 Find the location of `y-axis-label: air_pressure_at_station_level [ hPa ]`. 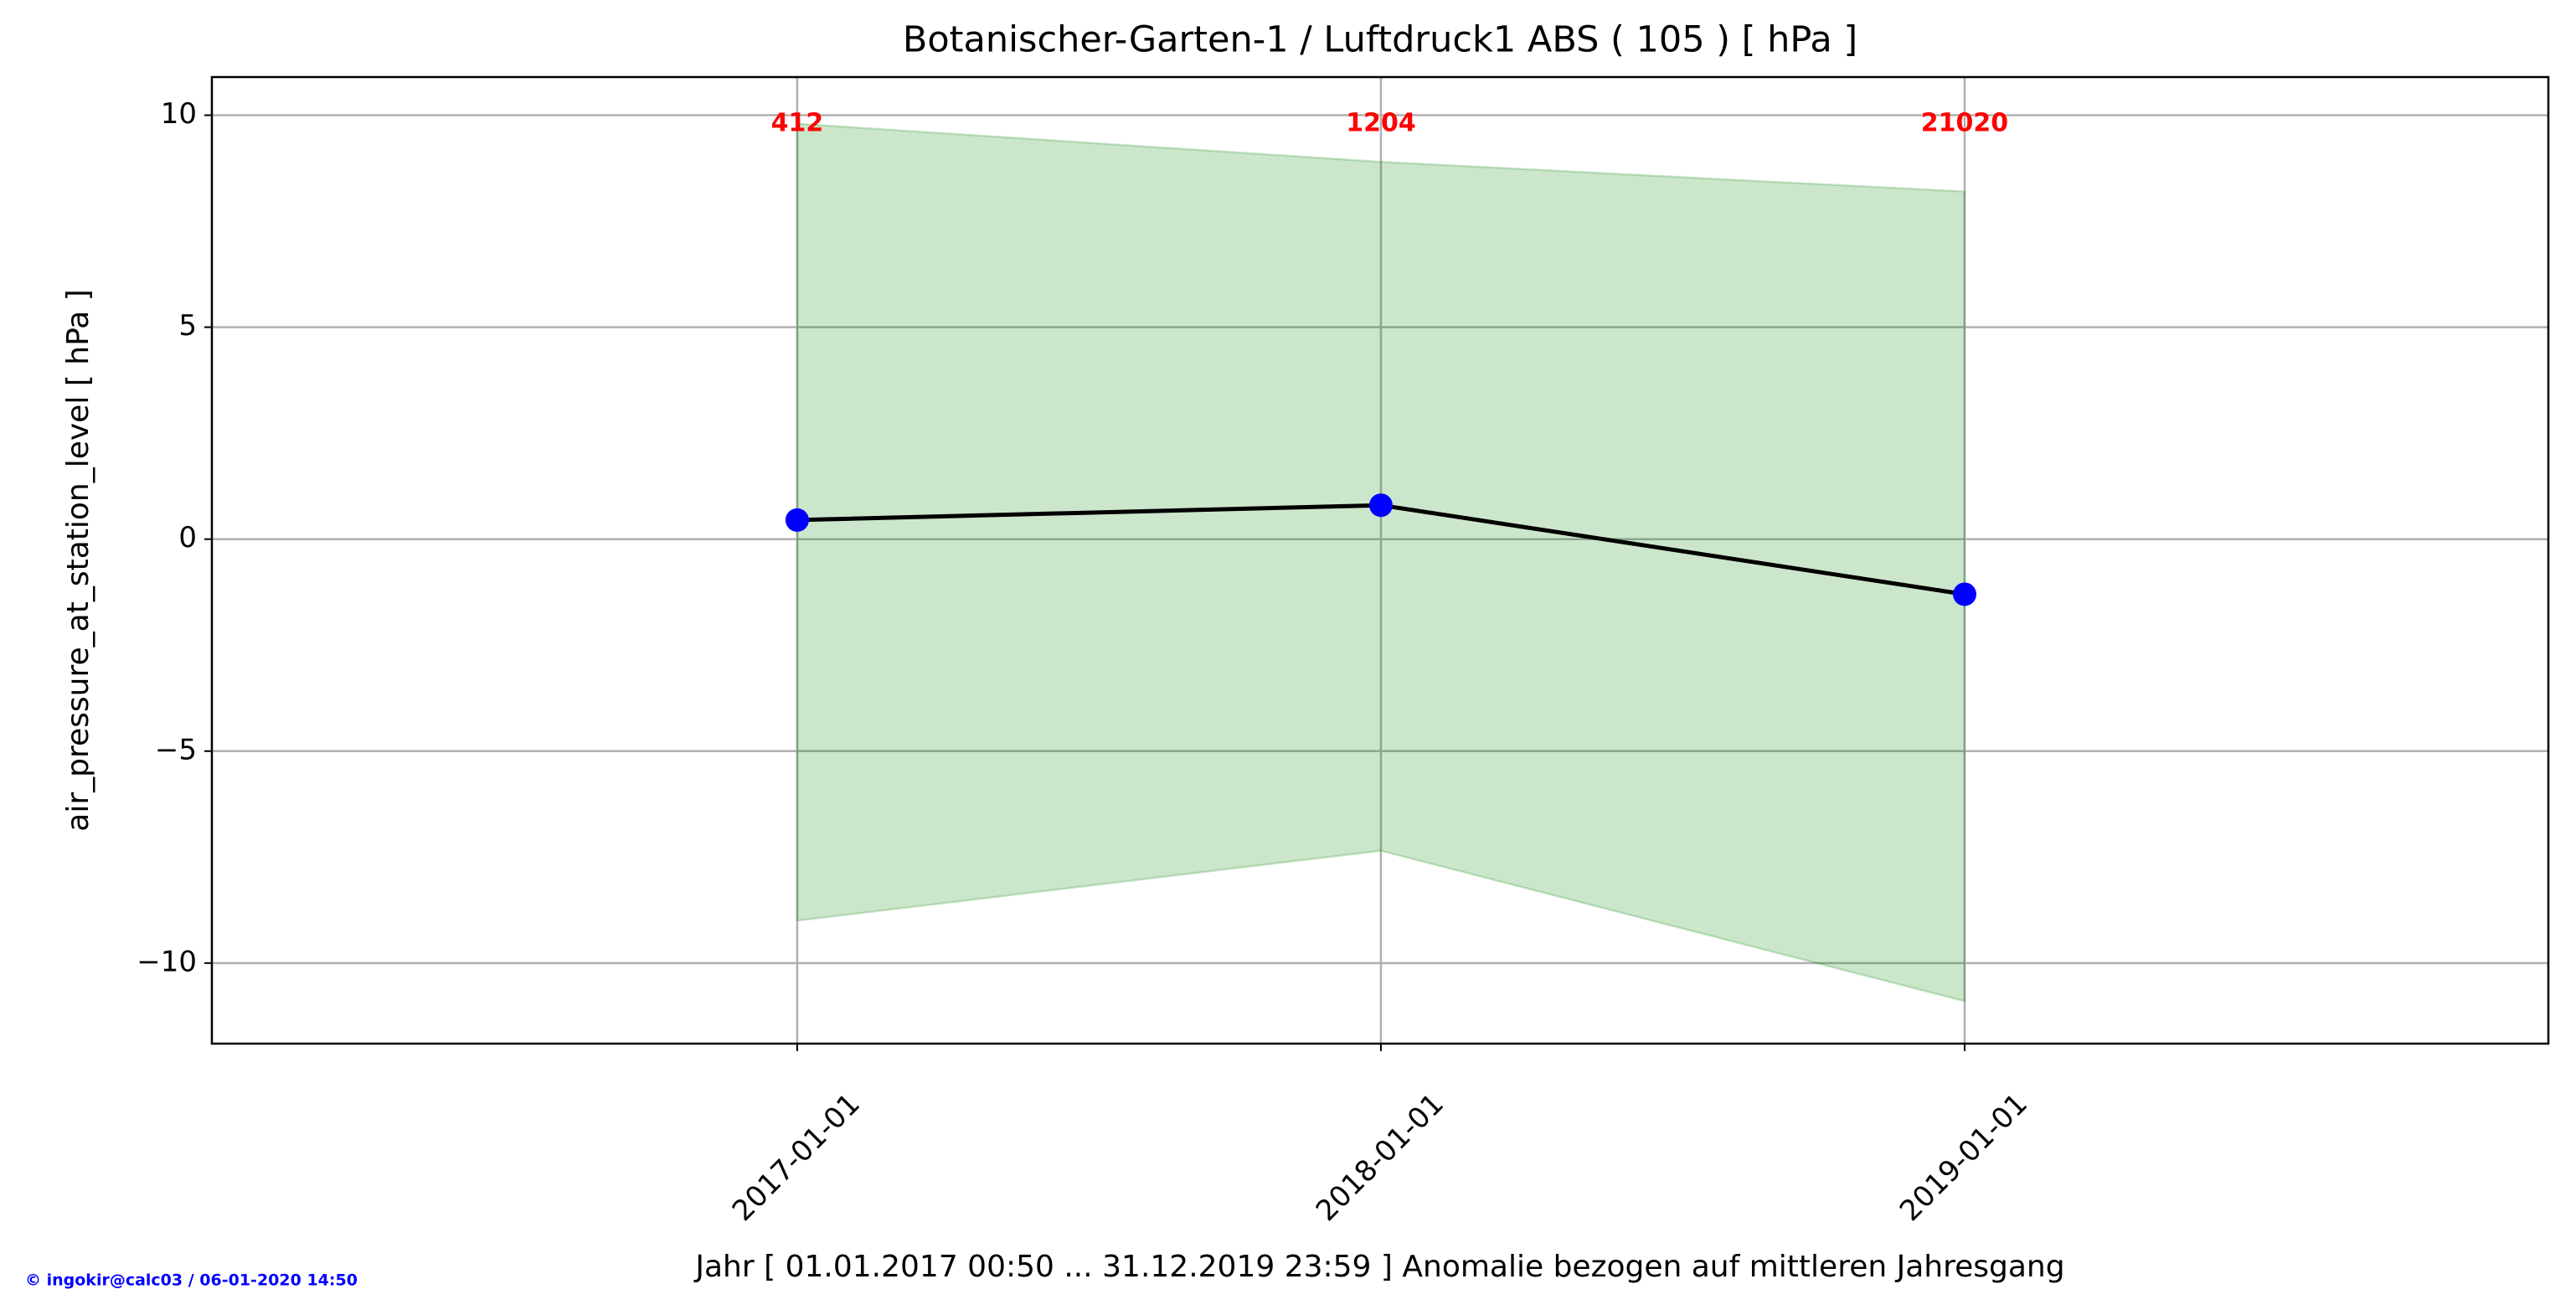

y-axis-label: air_pressure_at_station_level [ hPa ] is located at coordinates (78, 560).